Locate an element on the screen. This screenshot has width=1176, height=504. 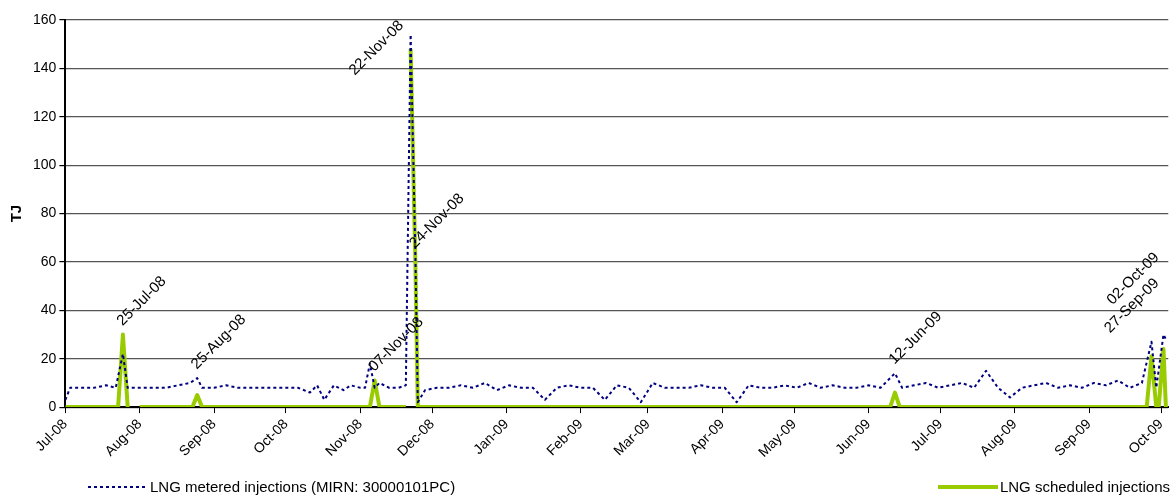
y-axis-title: TJ is located at coordinates (16, 213).